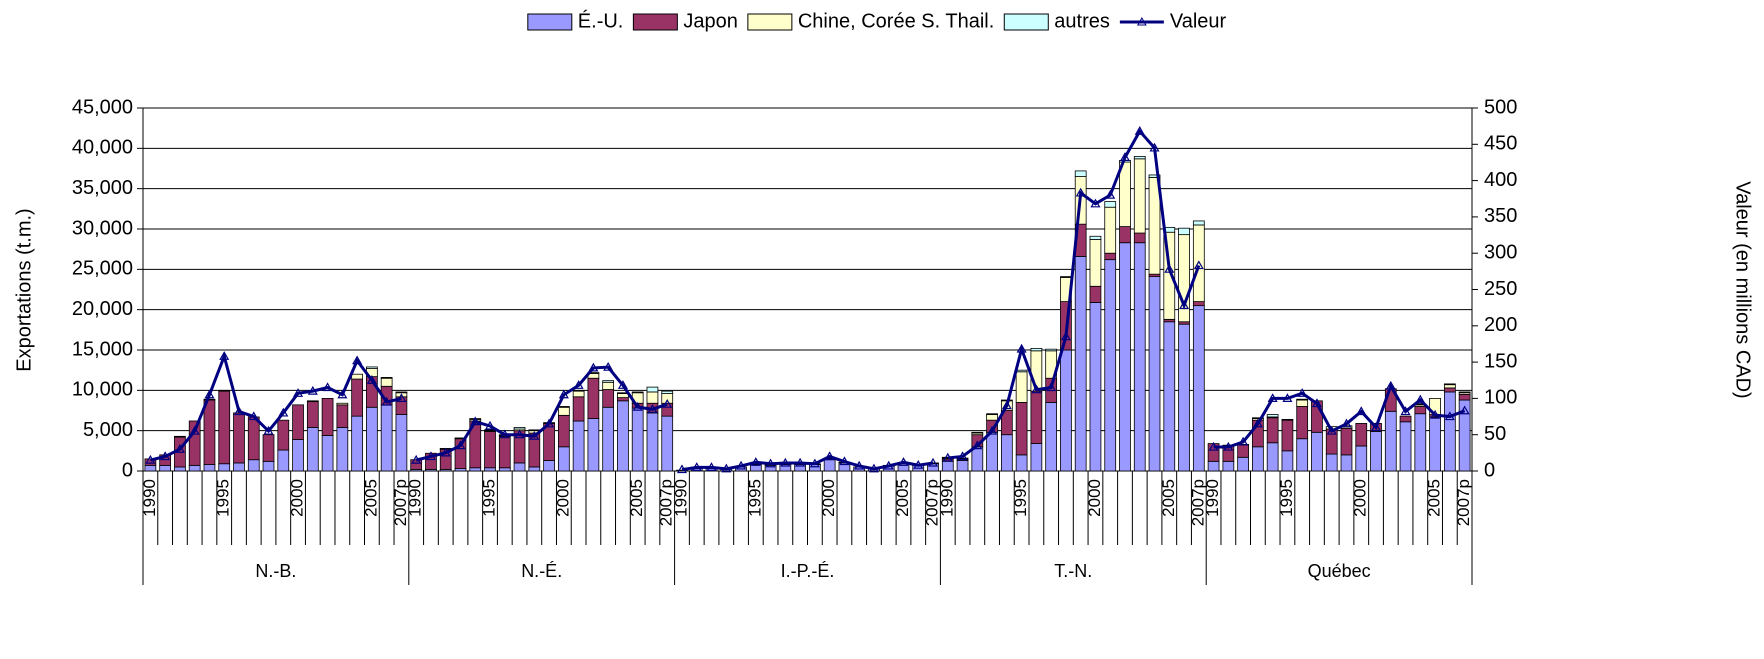 Image resolution: width=1764 pixels, height=659 pixels. Describe the element at coordinates (1168, 498) in the screenshot. I see `x-tick-label: 2005` at that location.